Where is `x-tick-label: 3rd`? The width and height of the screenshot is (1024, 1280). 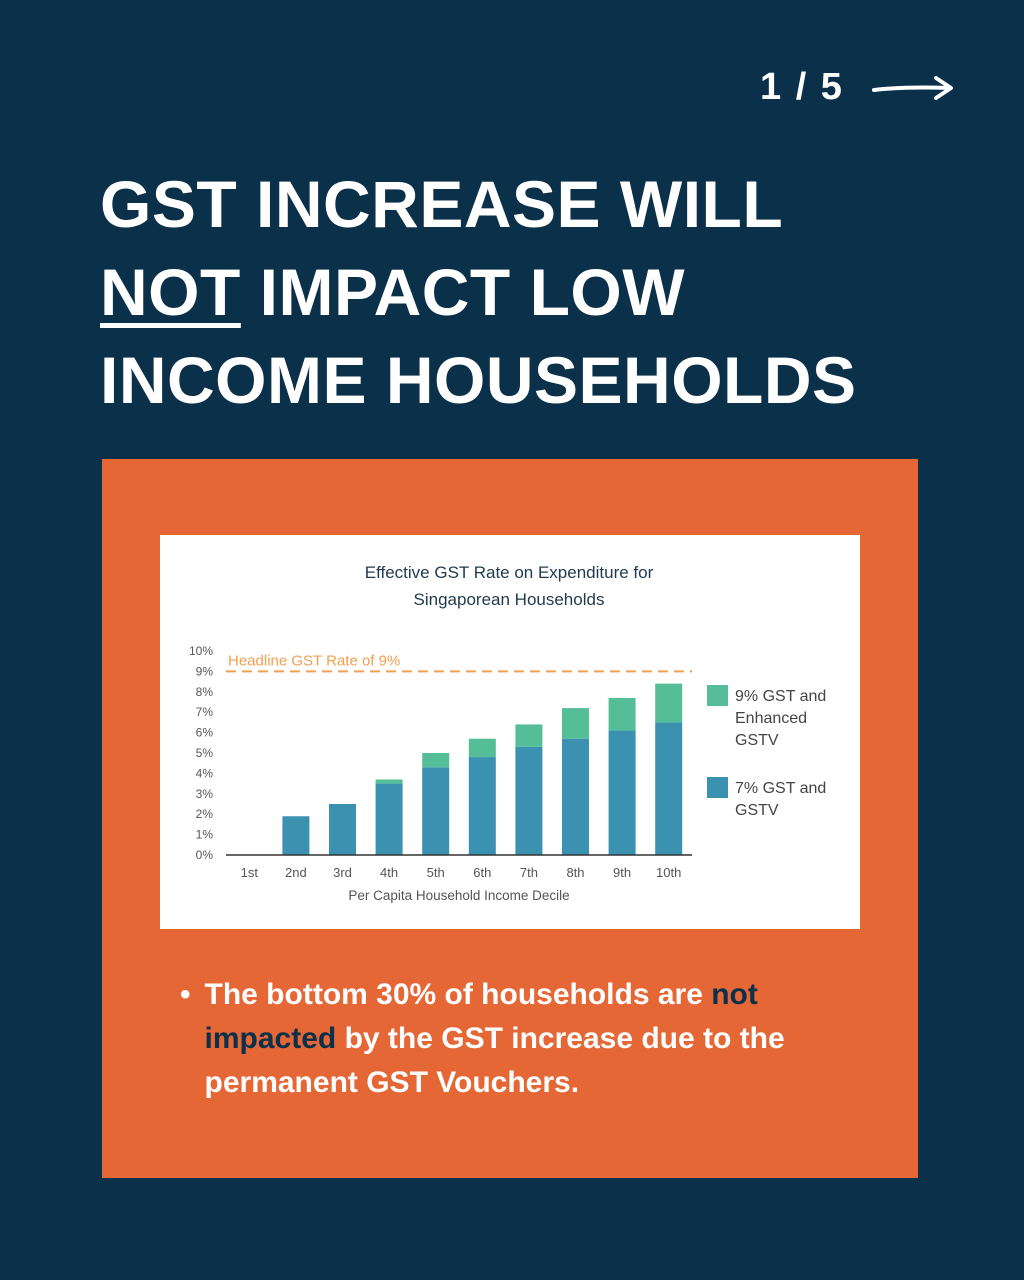 x-tick-label: 3rd is located at coordinates (342, 872).